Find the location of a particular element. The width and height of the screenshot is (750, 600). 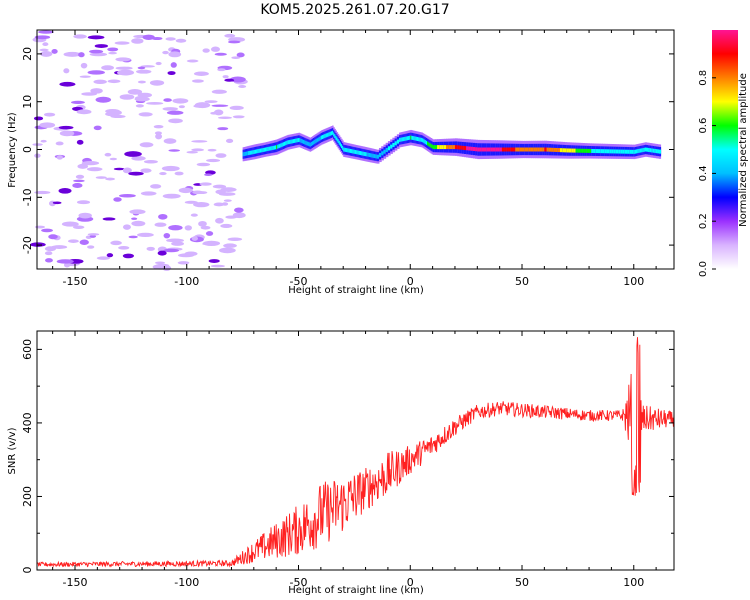

spectrogram-xtick-label: 50 is located at coordinates (522, 281).